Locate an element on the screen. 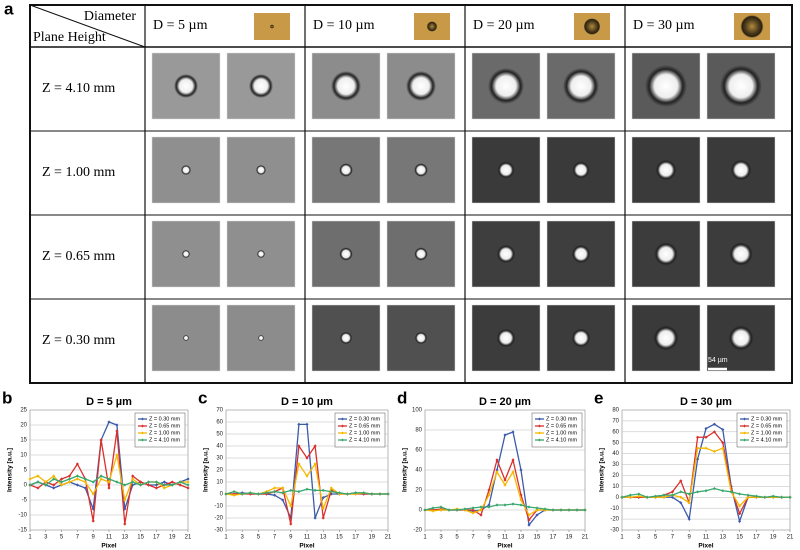 The height and width of the screenshot is (550, 800). y-tick-label: -10 is located at coordinates (22, 516).